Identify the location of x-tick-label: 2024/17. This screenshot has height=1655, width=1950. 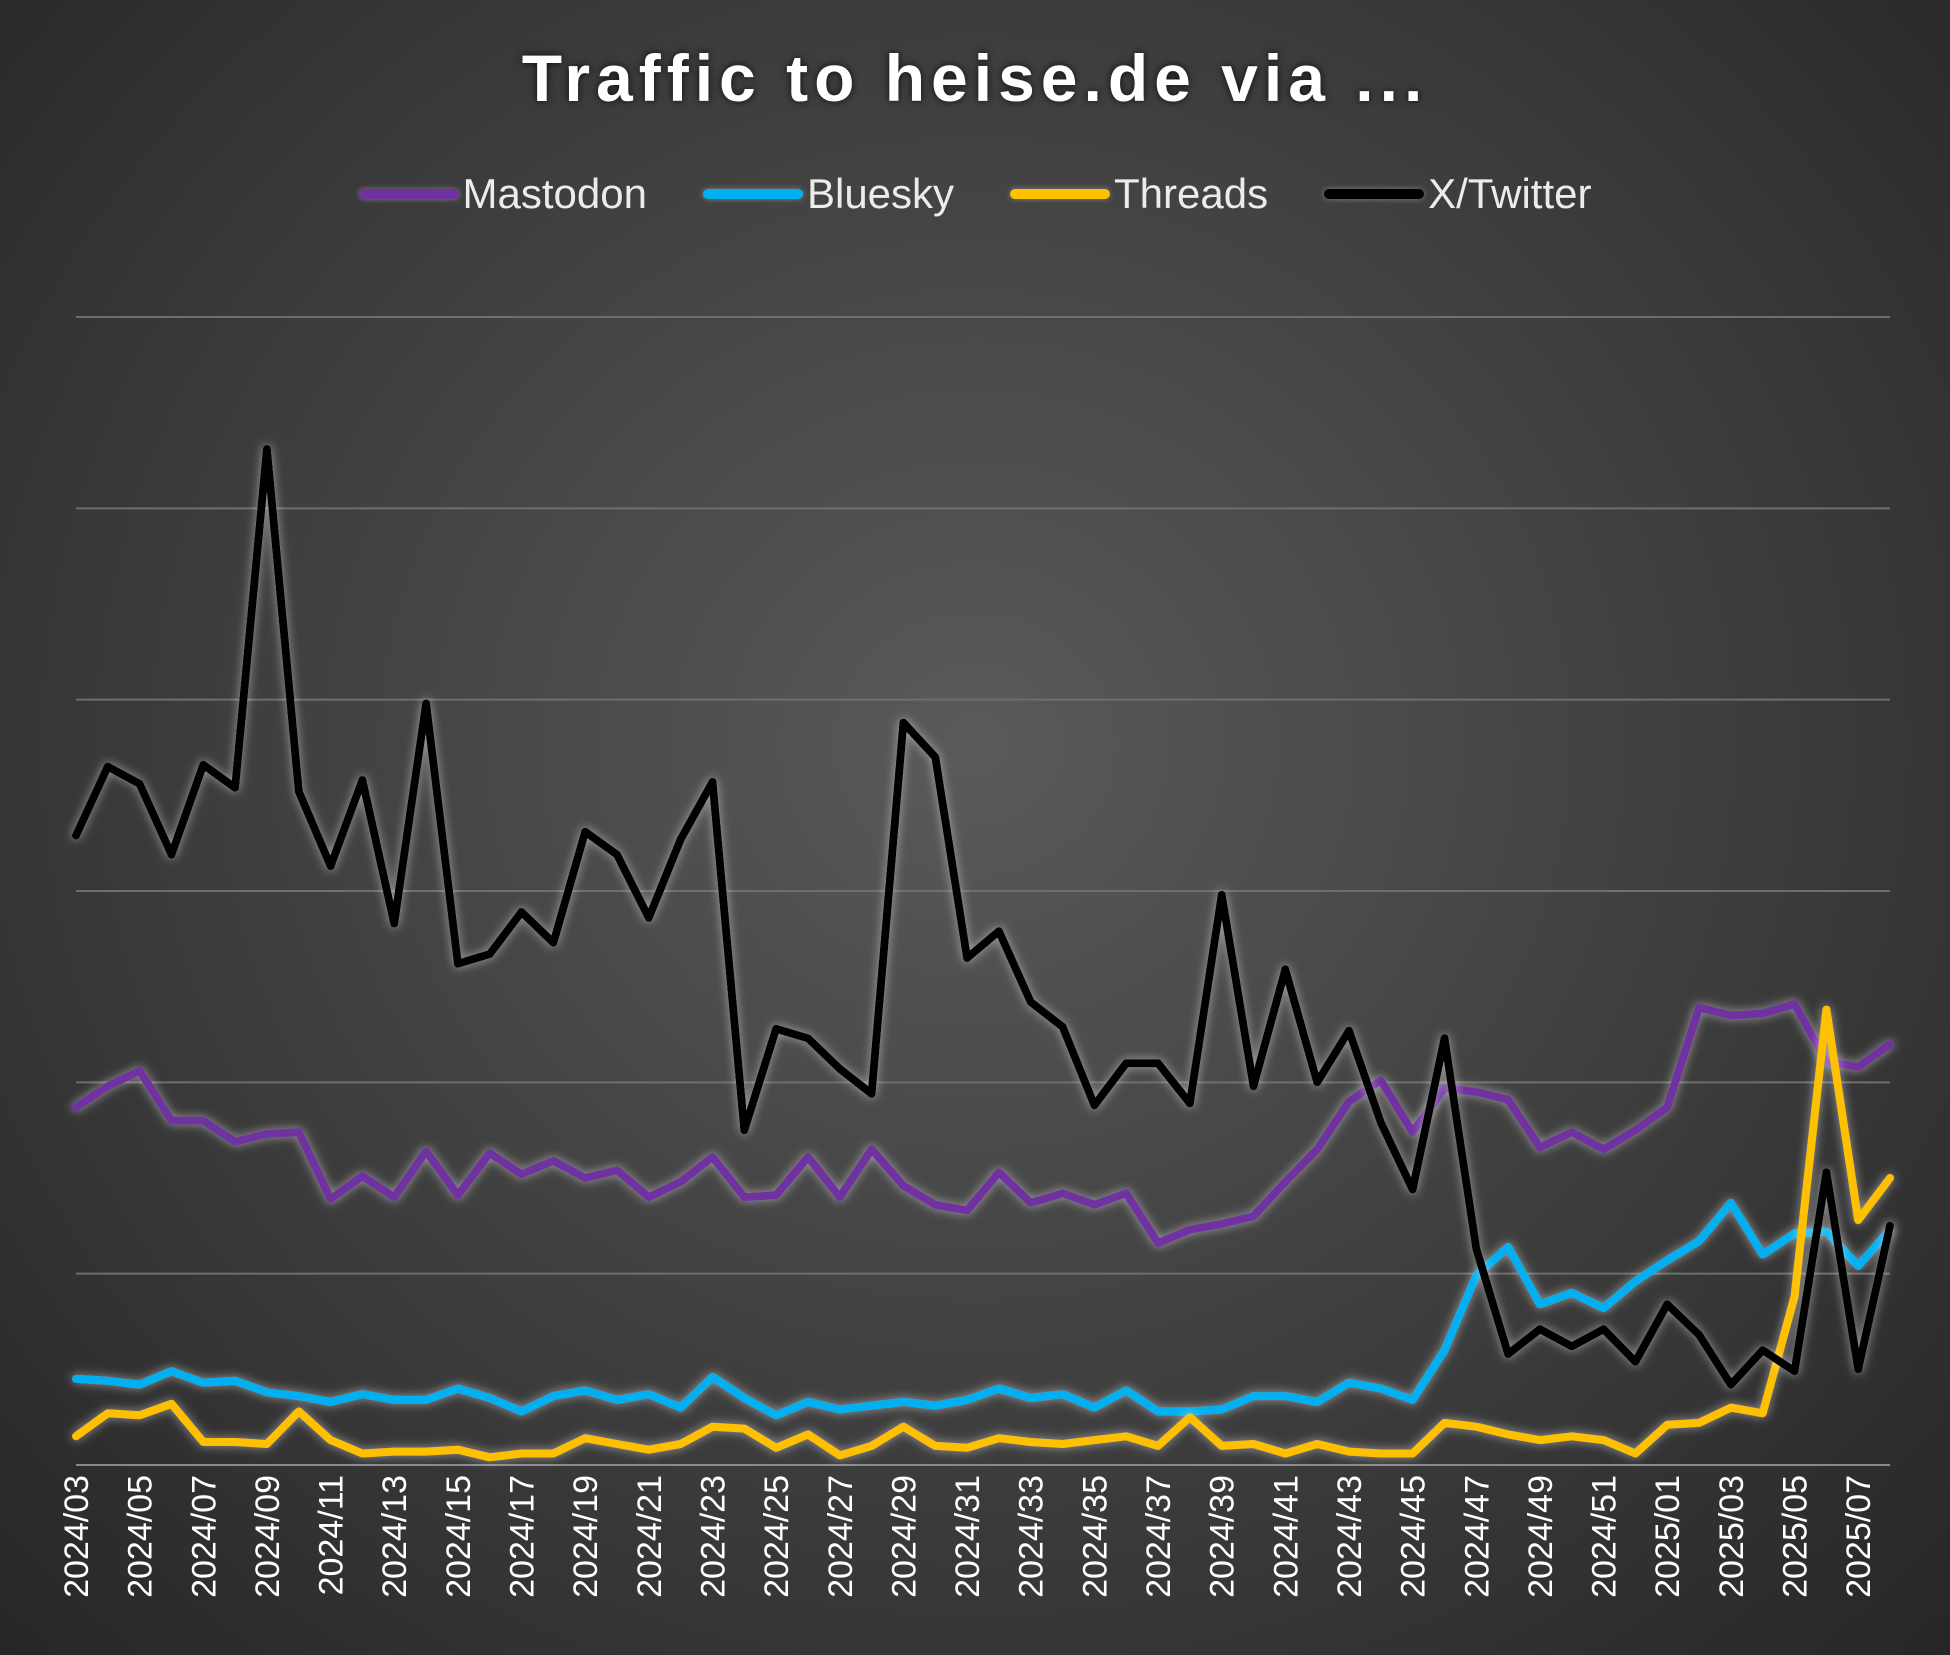
(523, 1536).